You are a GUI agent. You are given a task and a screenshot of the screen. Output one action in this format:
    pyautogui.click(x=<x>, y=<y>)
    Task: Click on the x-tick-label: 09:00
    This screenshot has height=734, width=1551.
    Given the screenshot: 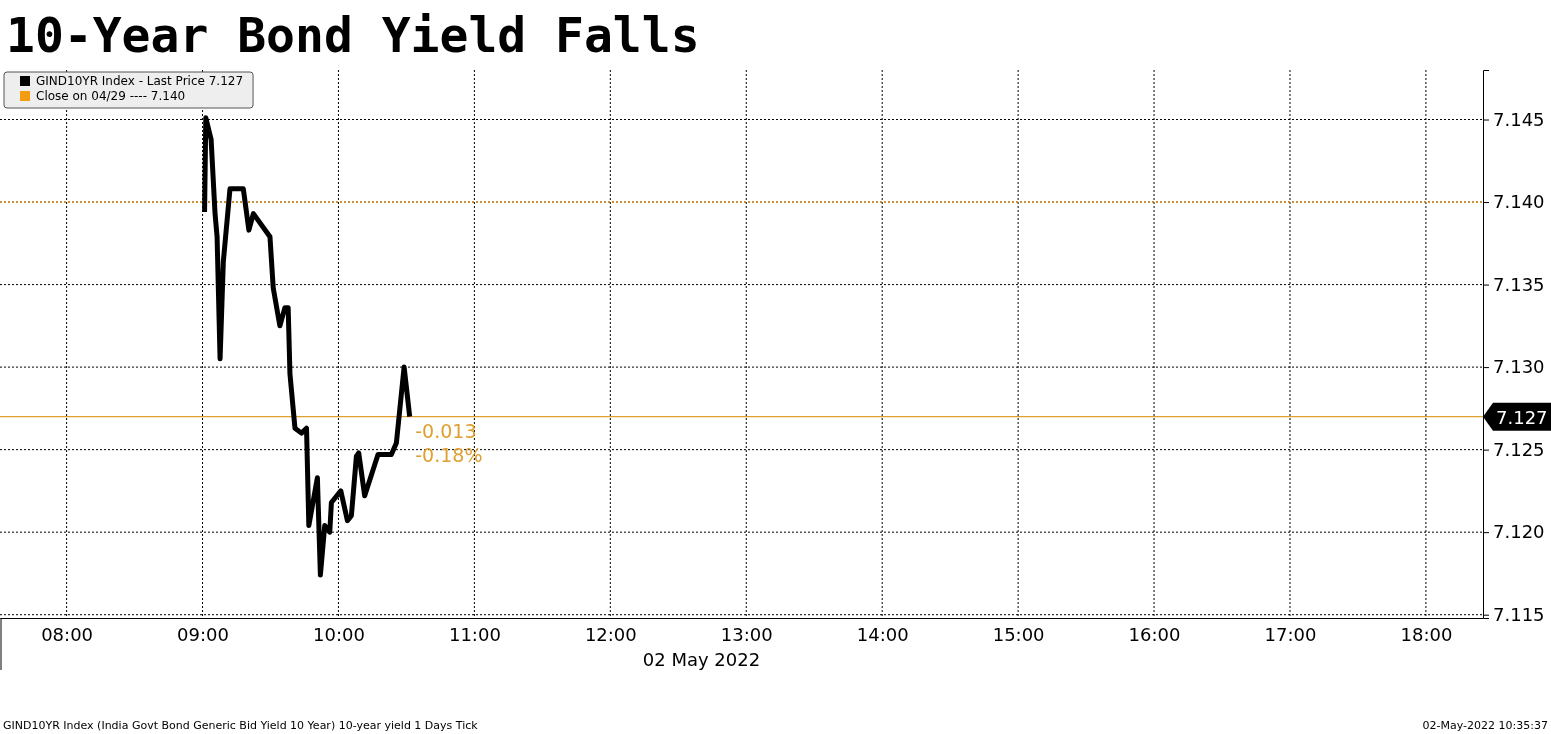 What is the action you would take?
    pyautogui.click(x=203, y=634)
    